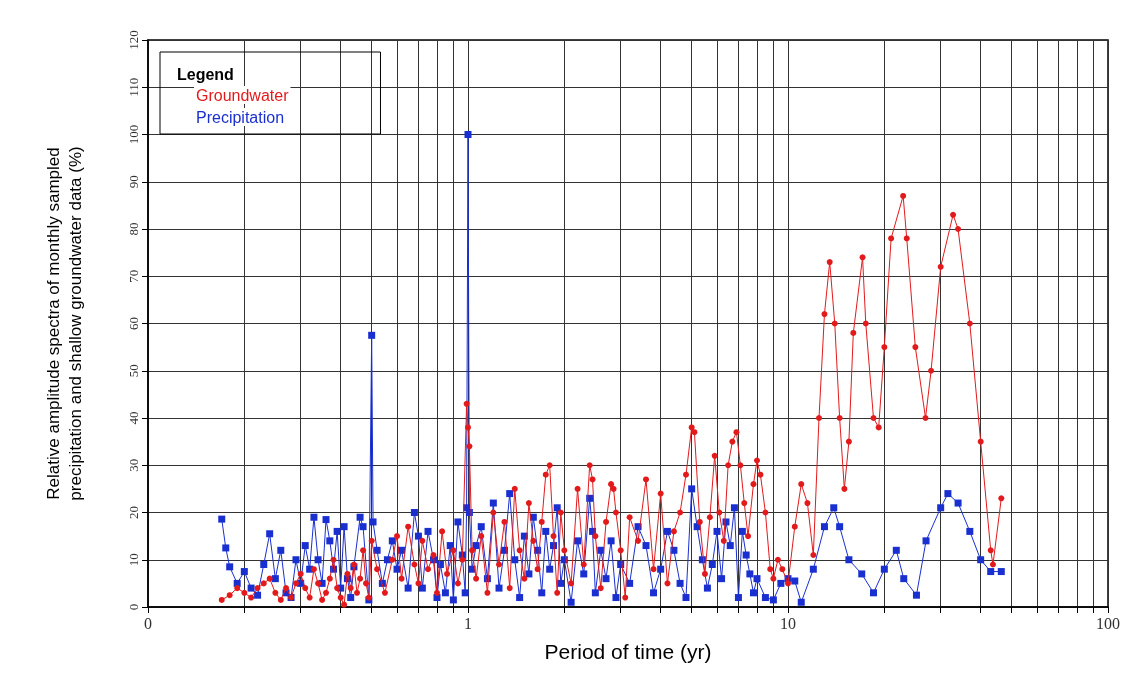 The height and width of the screenshot is (700, 1137). Describe the element at coordinates (788, 623) in the screenshot. I see `x-tick-label: 10` at that location.